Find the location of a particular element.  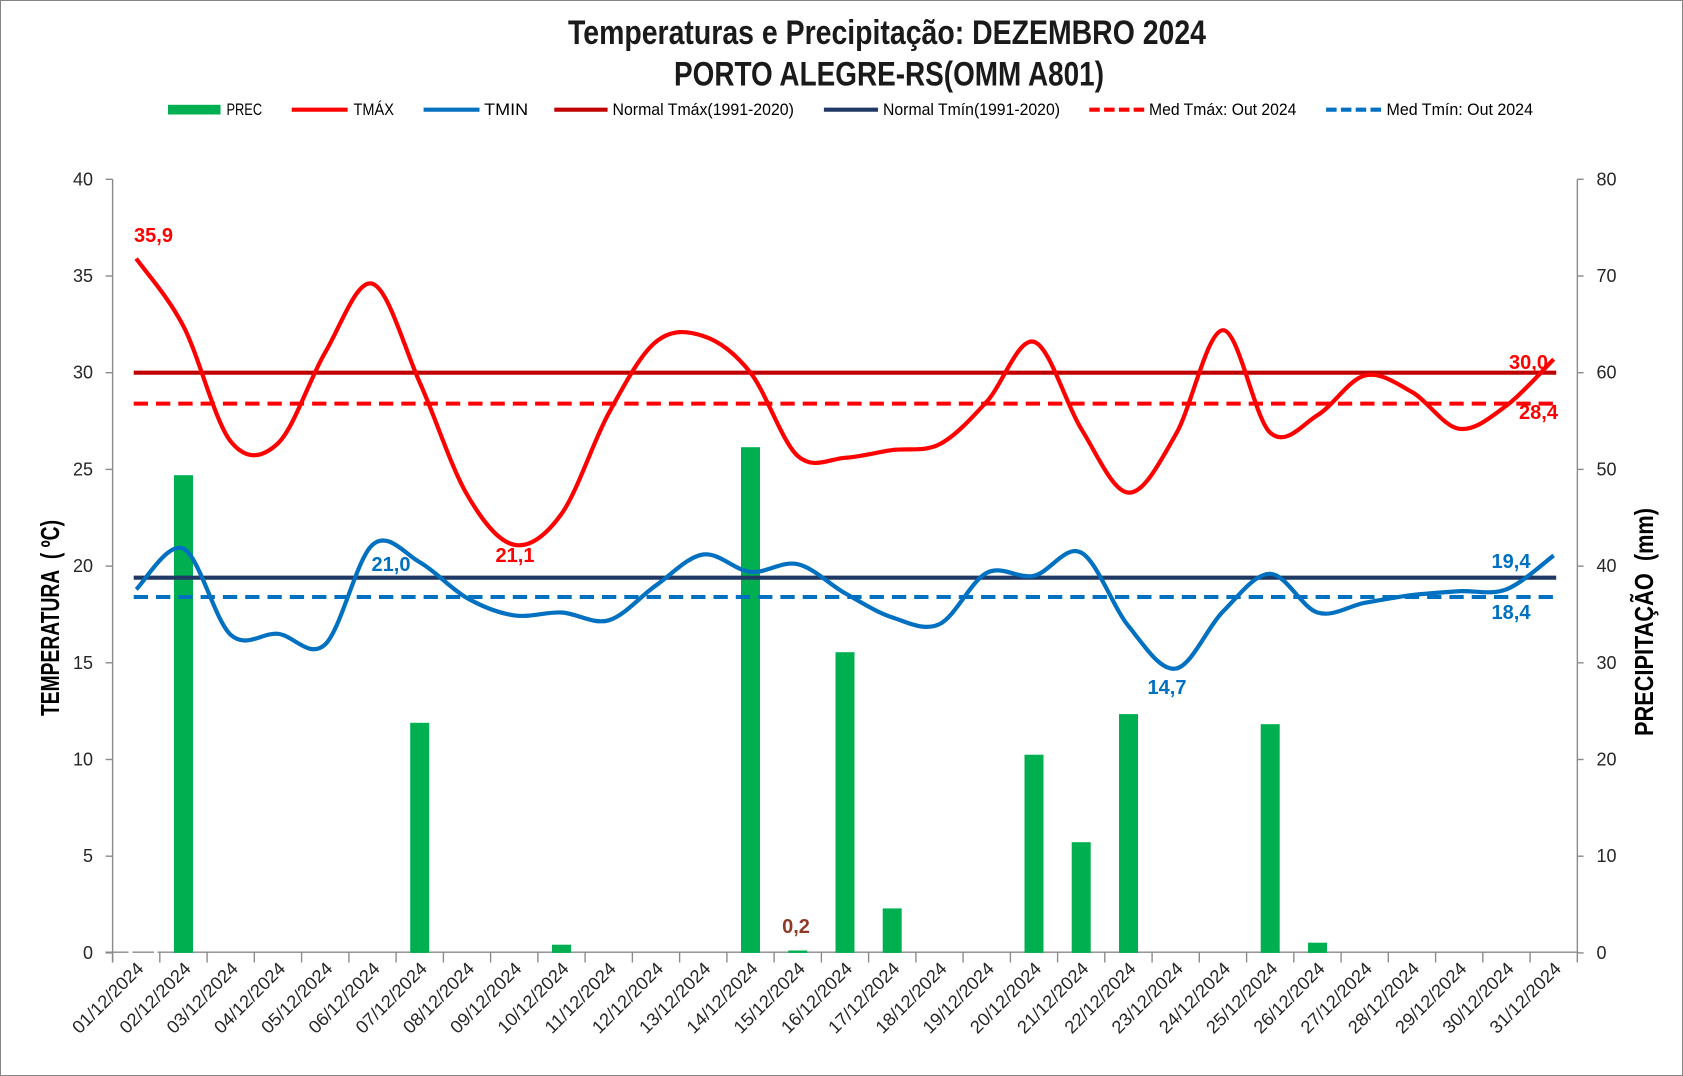

svg-text: 18,4 is located at coordinates (1512, 613).